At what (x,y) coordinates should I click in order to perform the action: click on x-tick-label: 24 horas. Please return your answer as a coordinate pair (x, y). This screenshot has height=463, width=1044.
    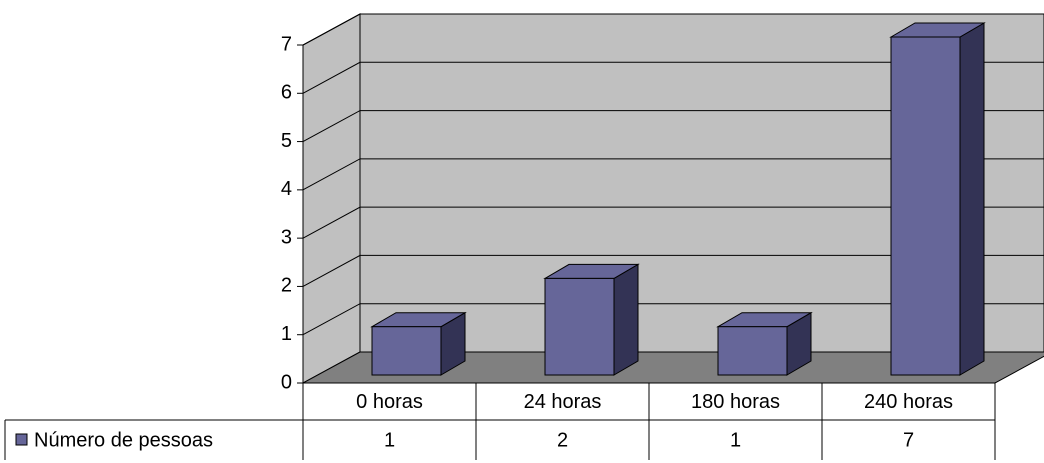
    Looking at the image, I should click on (563, 402).